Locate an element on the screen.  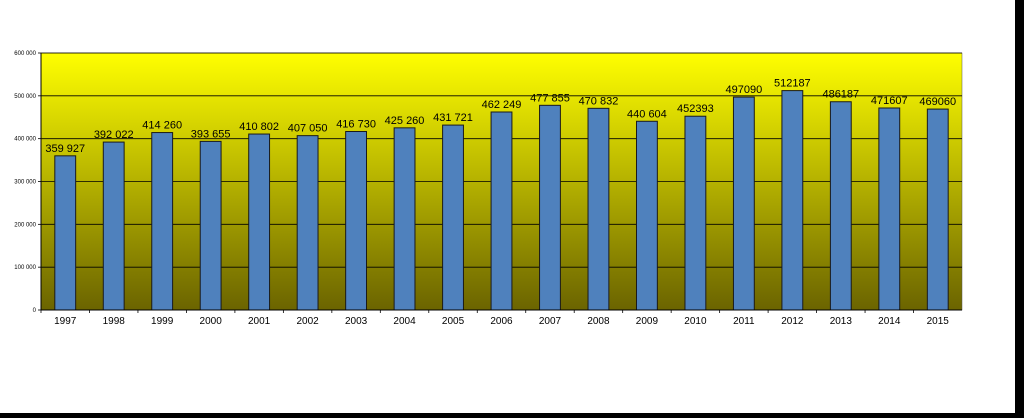
data-label-1999: 414 260 is located at coordinates (162, 126).